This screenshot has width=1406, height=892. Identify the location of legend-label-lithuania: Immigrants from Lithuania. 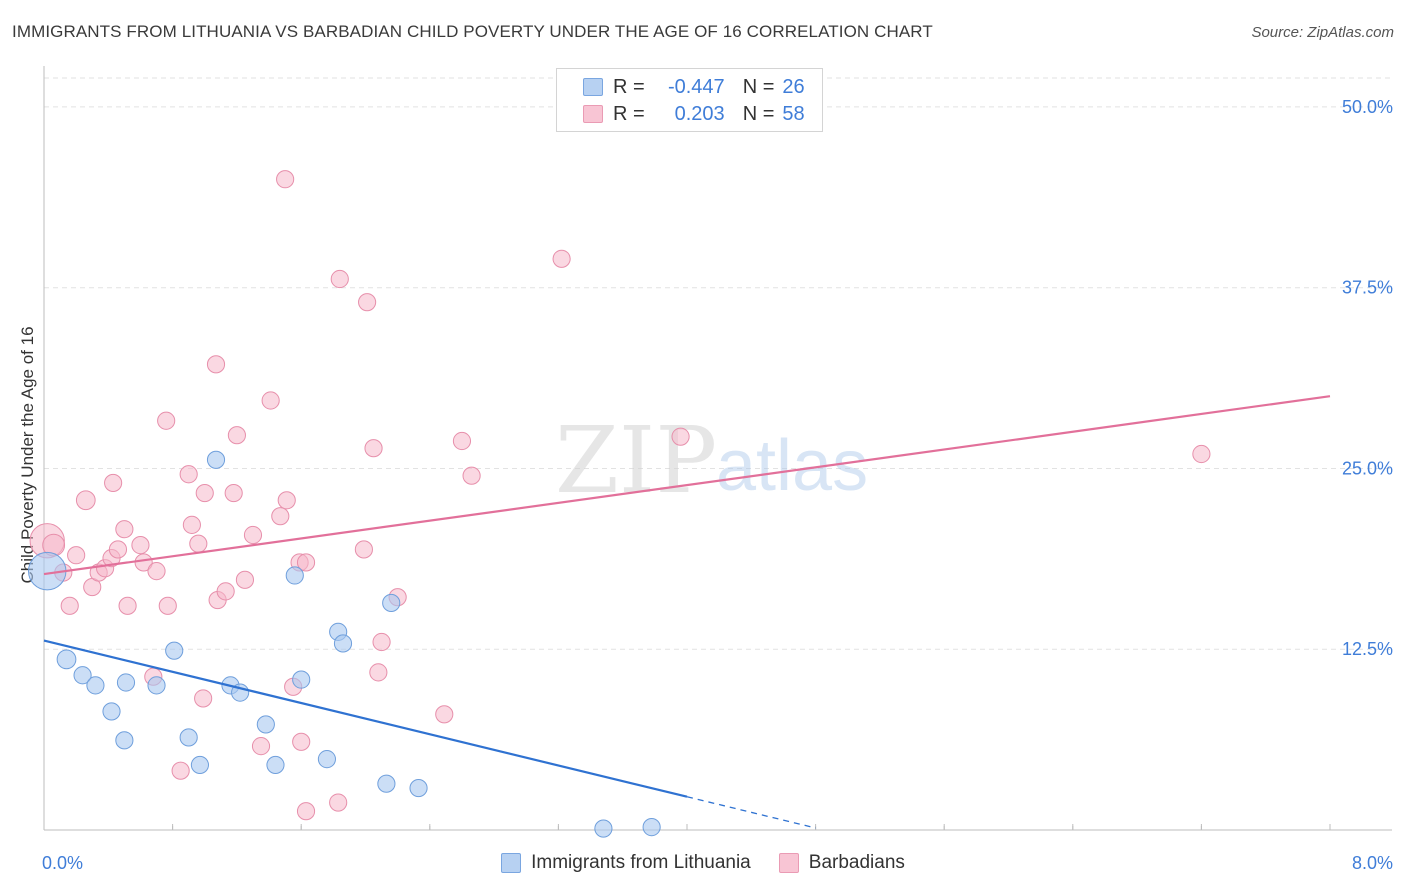
(641, 862).